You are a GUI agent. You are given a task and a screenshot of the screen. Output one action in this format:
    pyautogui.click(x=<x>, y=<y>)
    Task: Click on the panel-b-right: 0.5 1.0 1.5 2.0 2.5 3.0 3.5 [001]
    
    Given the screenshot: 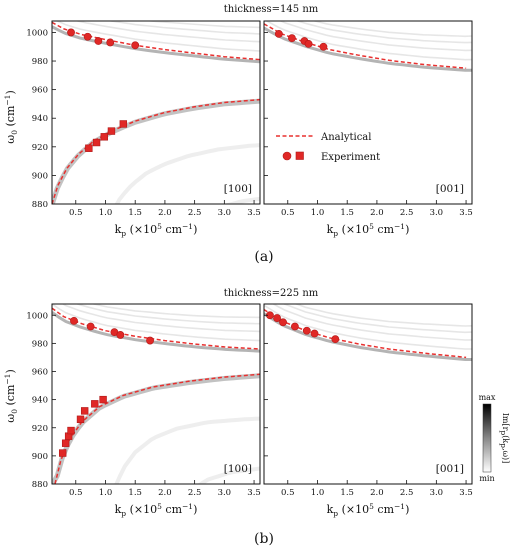 What is the action you would take?
    pyautogui.click(x=368, y=400)
    